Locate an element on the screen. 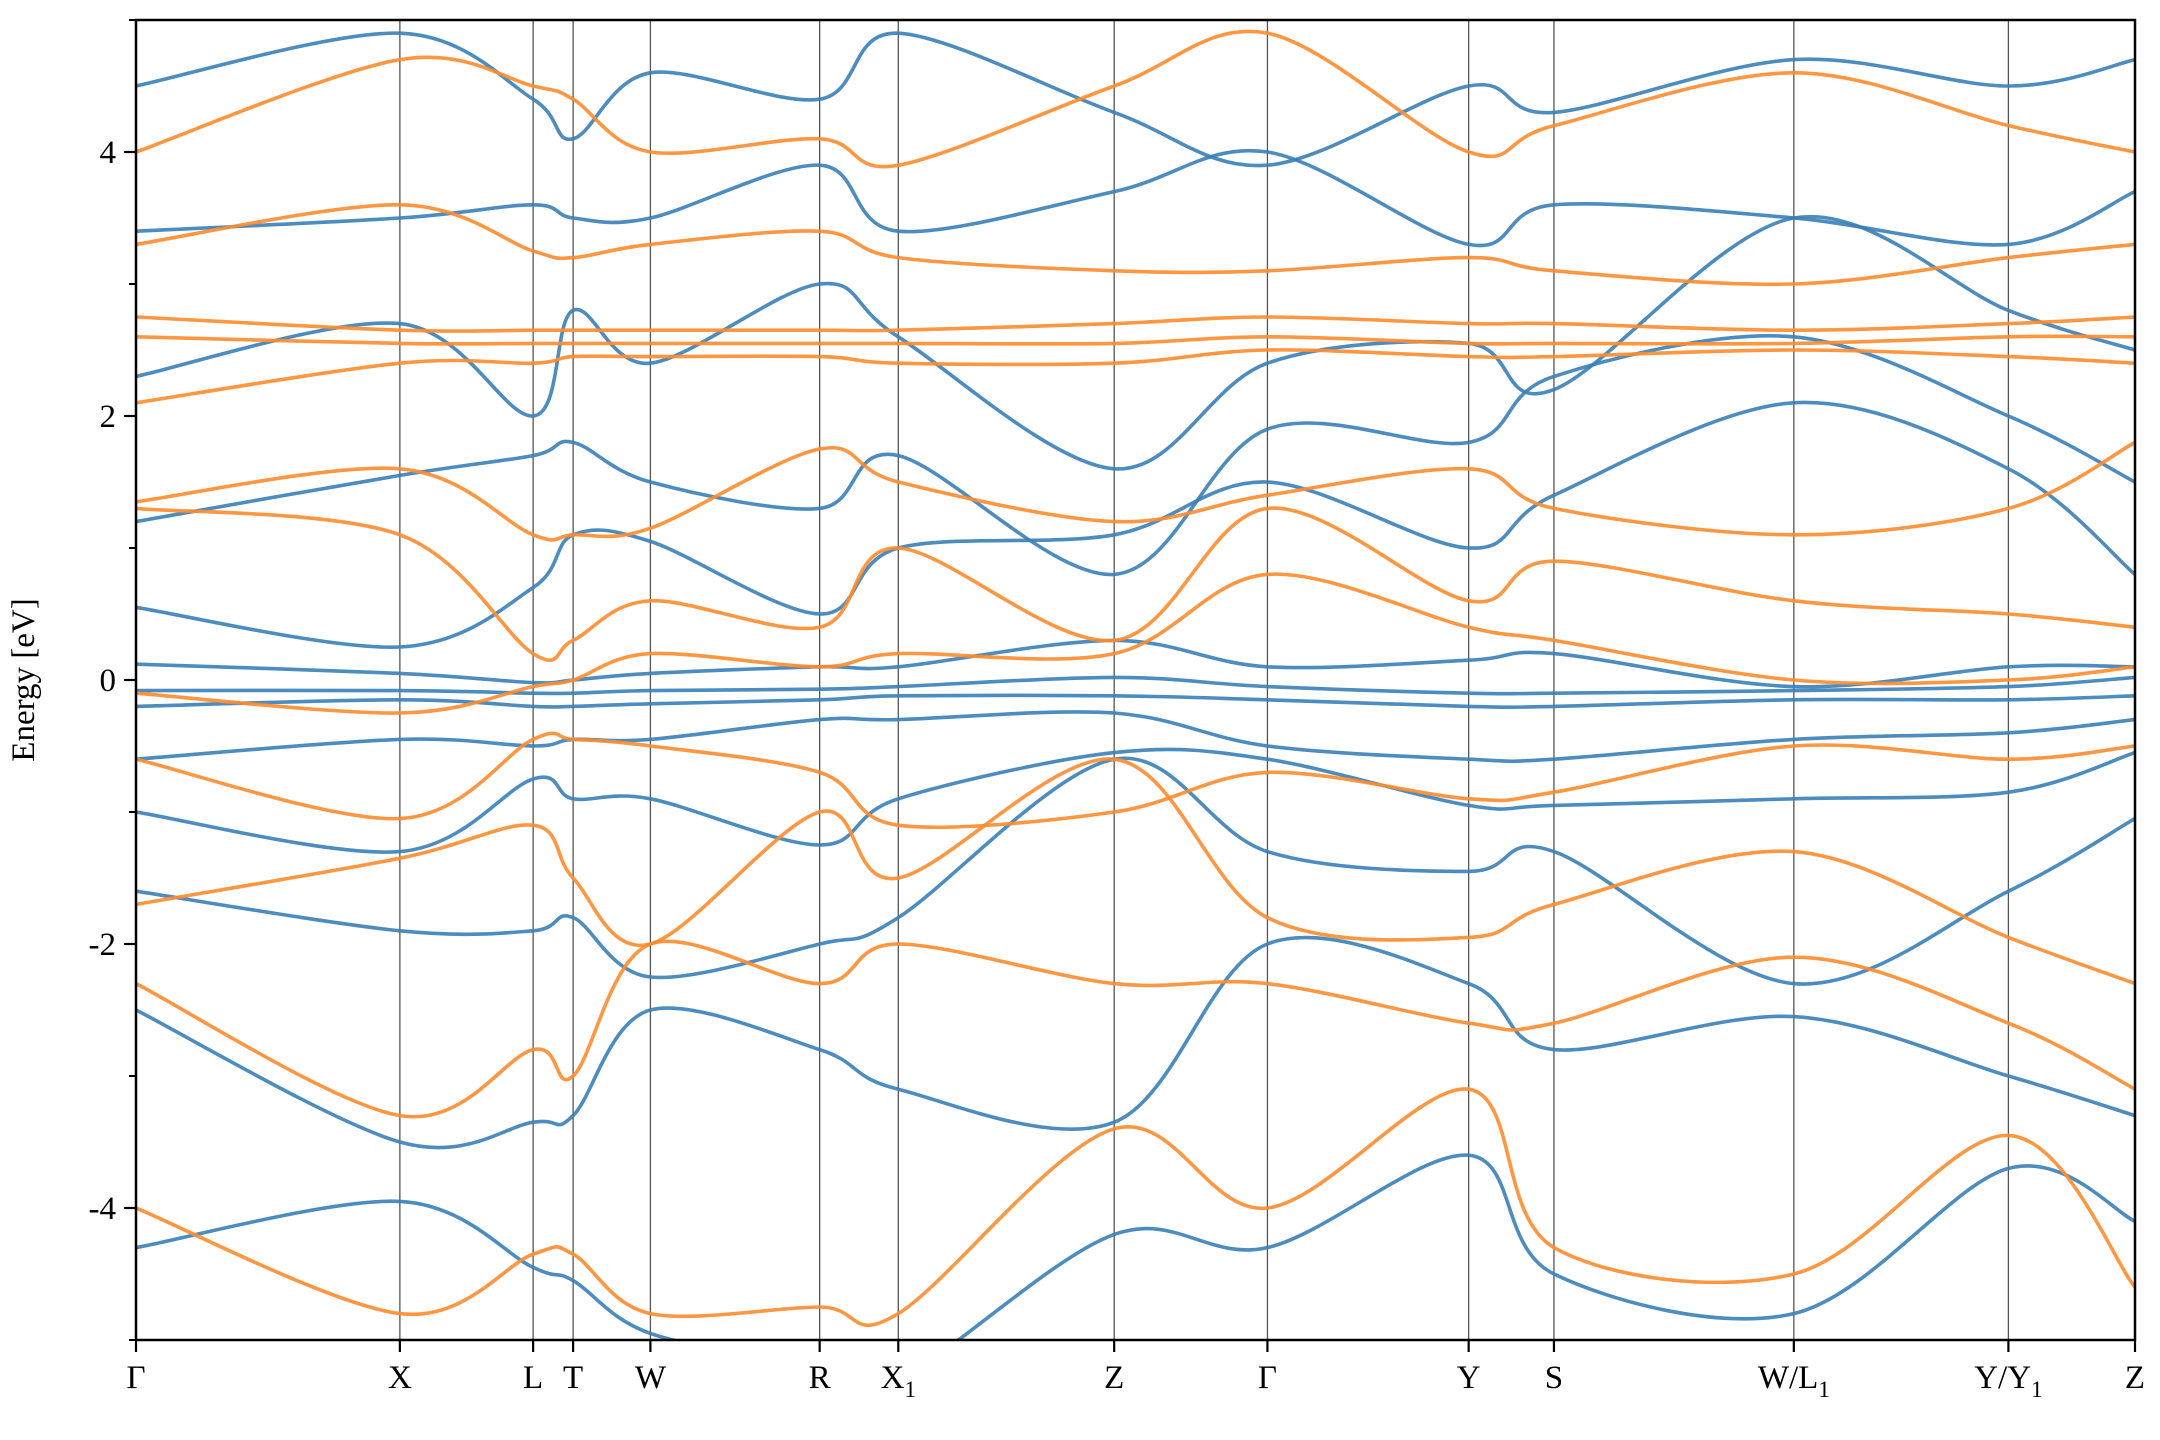 The height and width of the screenshot is (1440, 2160). x-tick-label-2: L is located at coordinates (533, 1378).